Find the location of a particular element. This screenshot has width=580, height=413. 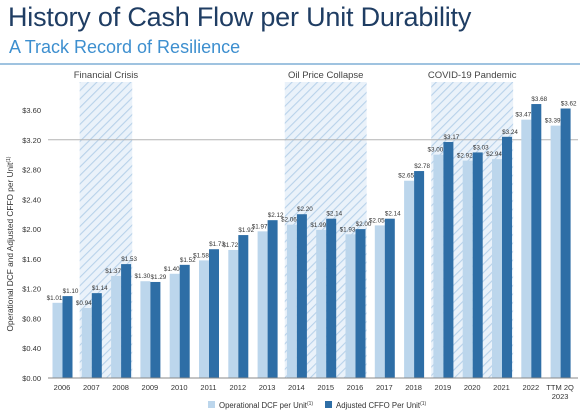

page-subtitle: A Track Record of Resilience is located at coordinates (125, 47).